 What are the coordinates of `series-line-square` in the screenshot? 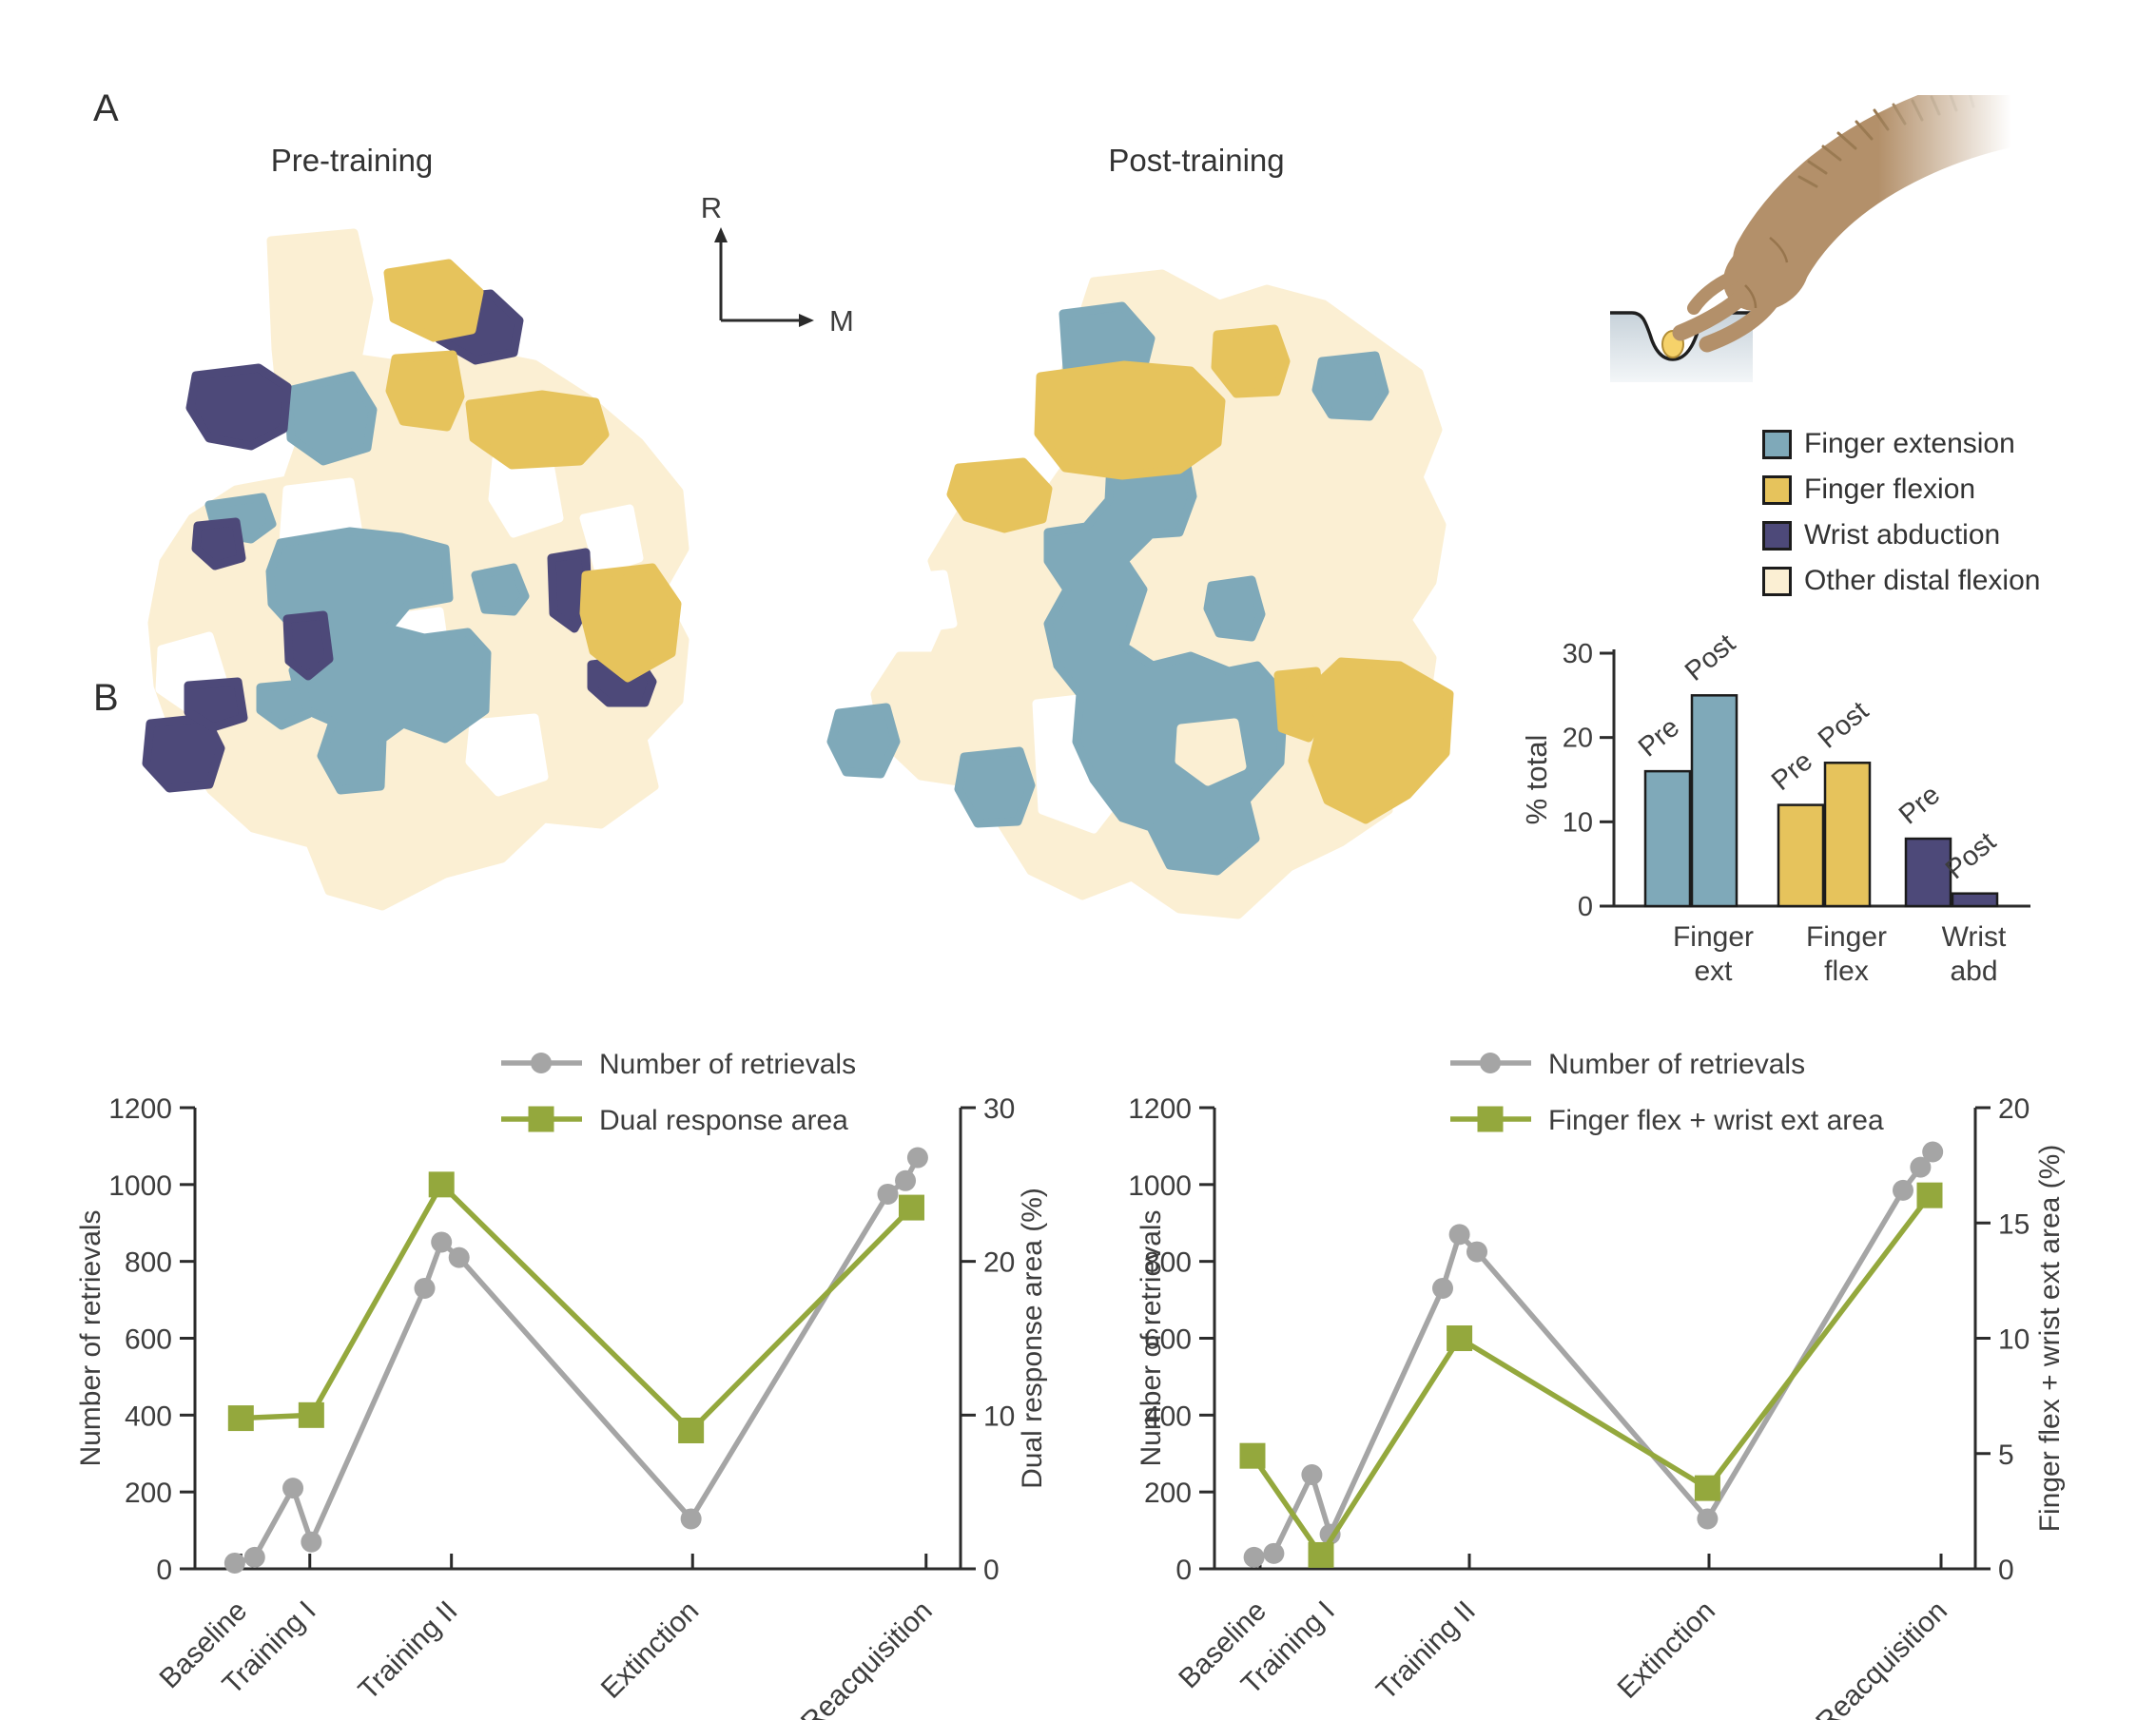 It's located at (577, 1308).